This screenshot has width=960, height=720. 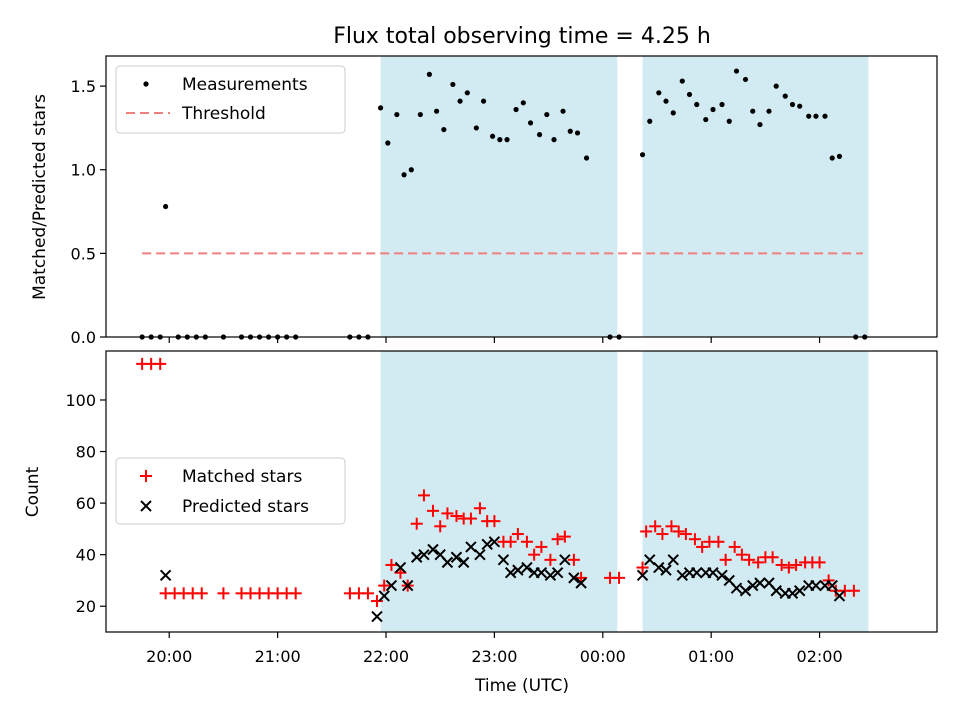 I want to click on x-ticks-top, so click(x=494, y=340).